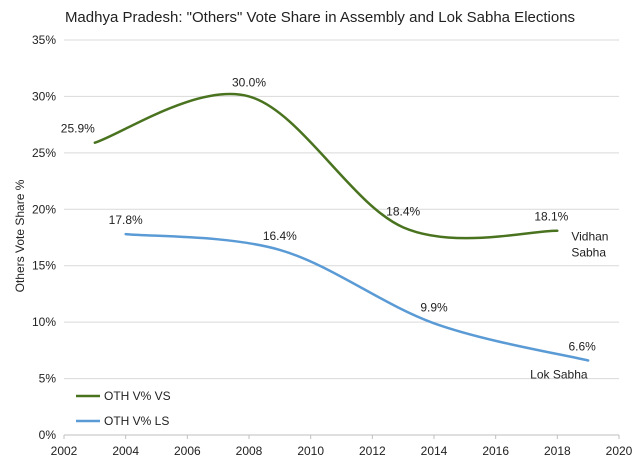 The width and height of the screenshot is (640, 465). I want to click on y-tick-label: 10%, so click(44, 322).